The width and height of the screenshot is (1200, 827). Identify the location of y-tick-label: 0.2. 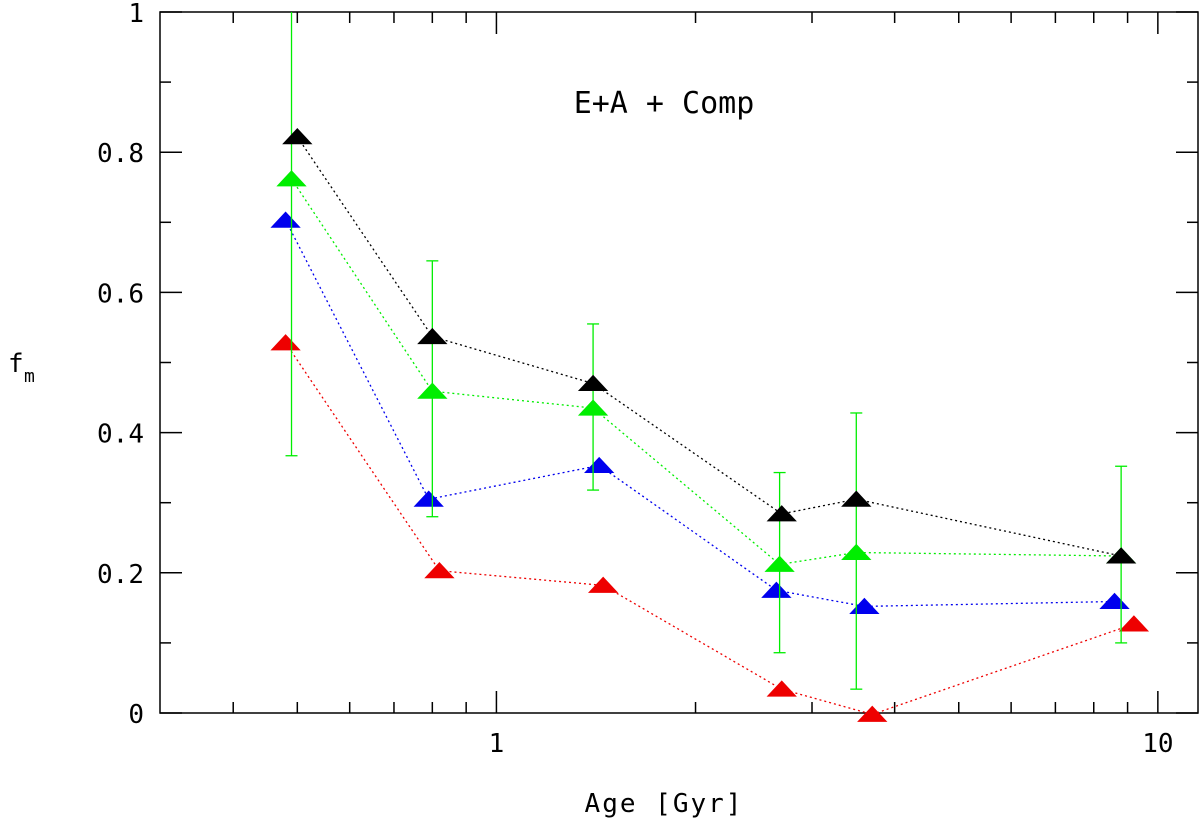
(120, 575).